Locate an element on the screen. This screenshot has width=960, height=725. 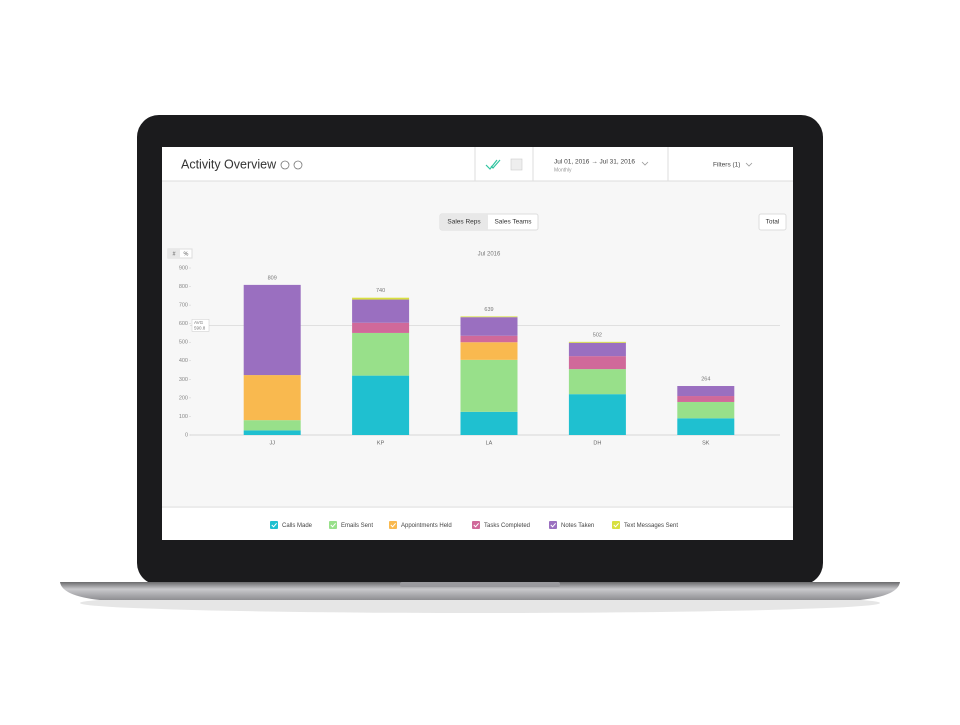
average-value: 590.8 is located at coordinates (200, 328).